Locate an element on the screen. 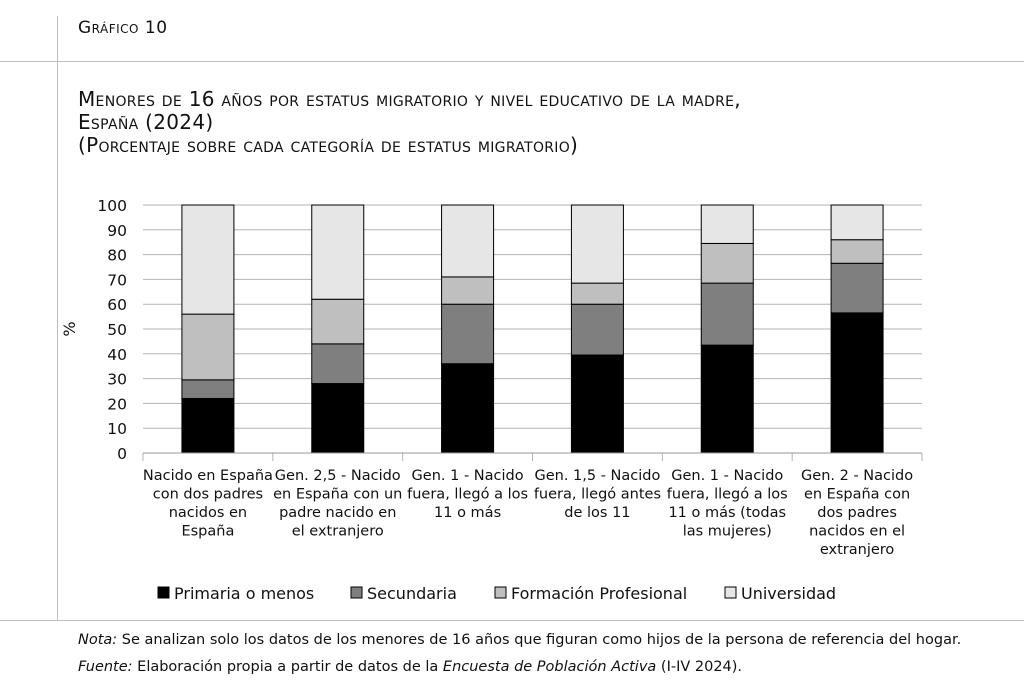  x-category-label: en España con un is located at coordinates (337, 495).